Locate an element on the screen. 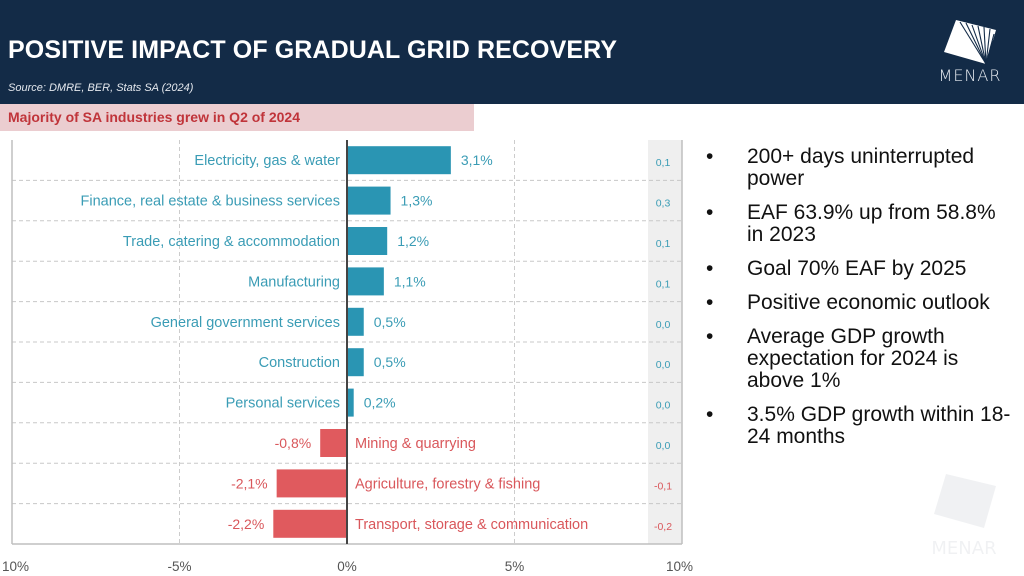 This screenshot has height=576, width=1024. source-note: Source: DMRE, BER, Stats SA (2024) is located at coordinates (101, 88).